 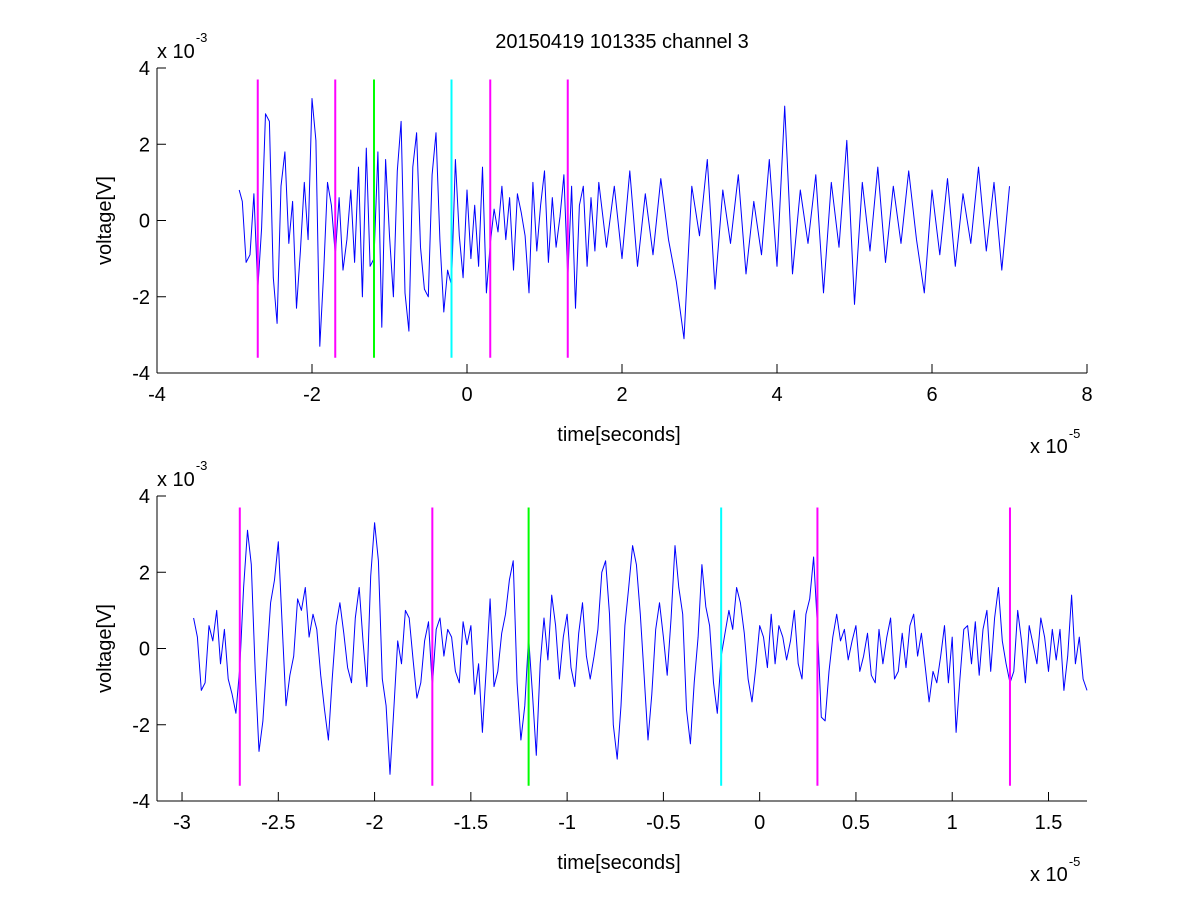 I want to click on x-tick-label: -1, so click(x=567, y=823).